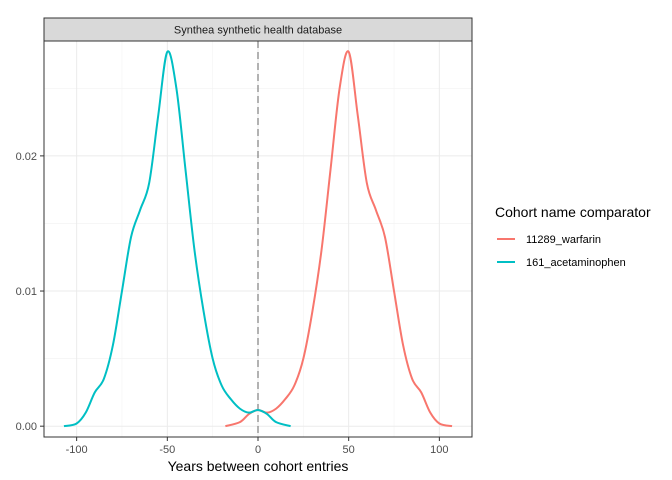 The height and width of the screenshot is (480, 672). I want to click on x-axis-title: Years between cohort entries, so click(258, 466).